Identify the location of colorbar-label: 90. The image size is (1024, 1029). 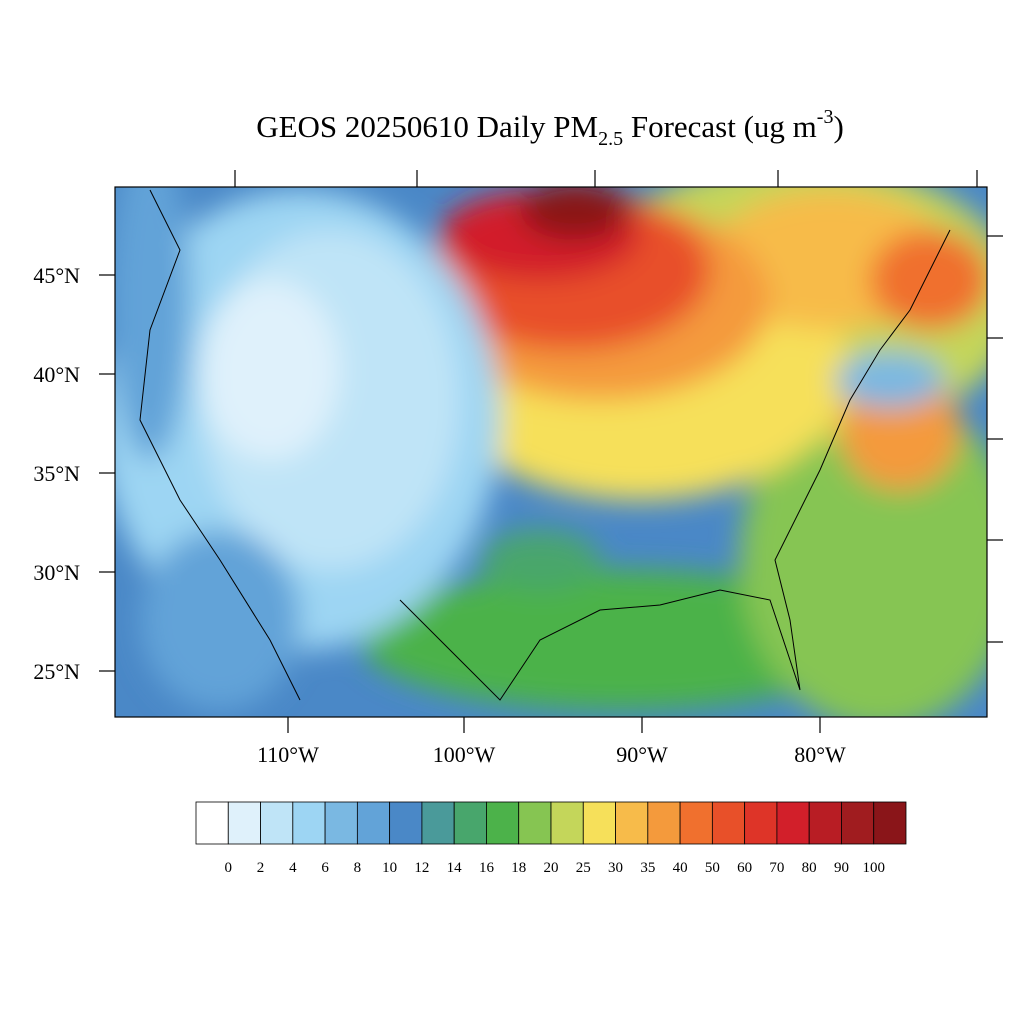
(841, 868).